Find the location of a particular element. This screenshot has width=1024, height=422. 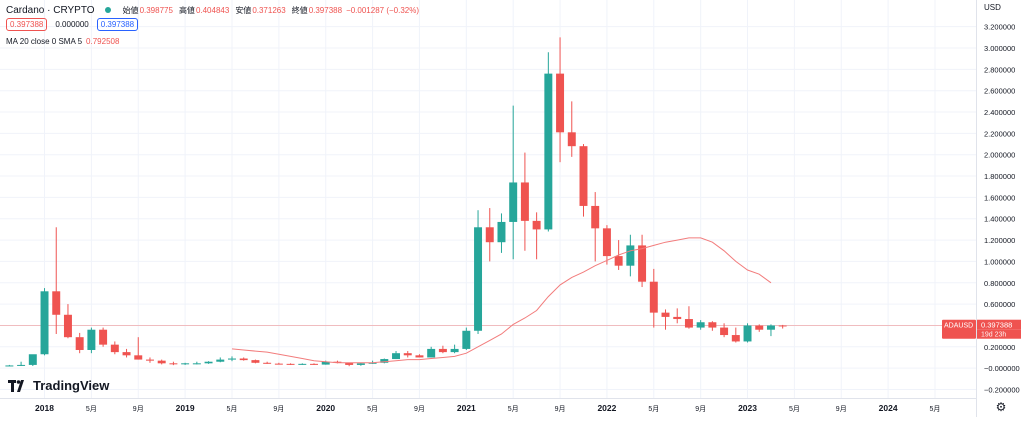

bid-price-box: 0.397388 is located at coordinates (27, 24).